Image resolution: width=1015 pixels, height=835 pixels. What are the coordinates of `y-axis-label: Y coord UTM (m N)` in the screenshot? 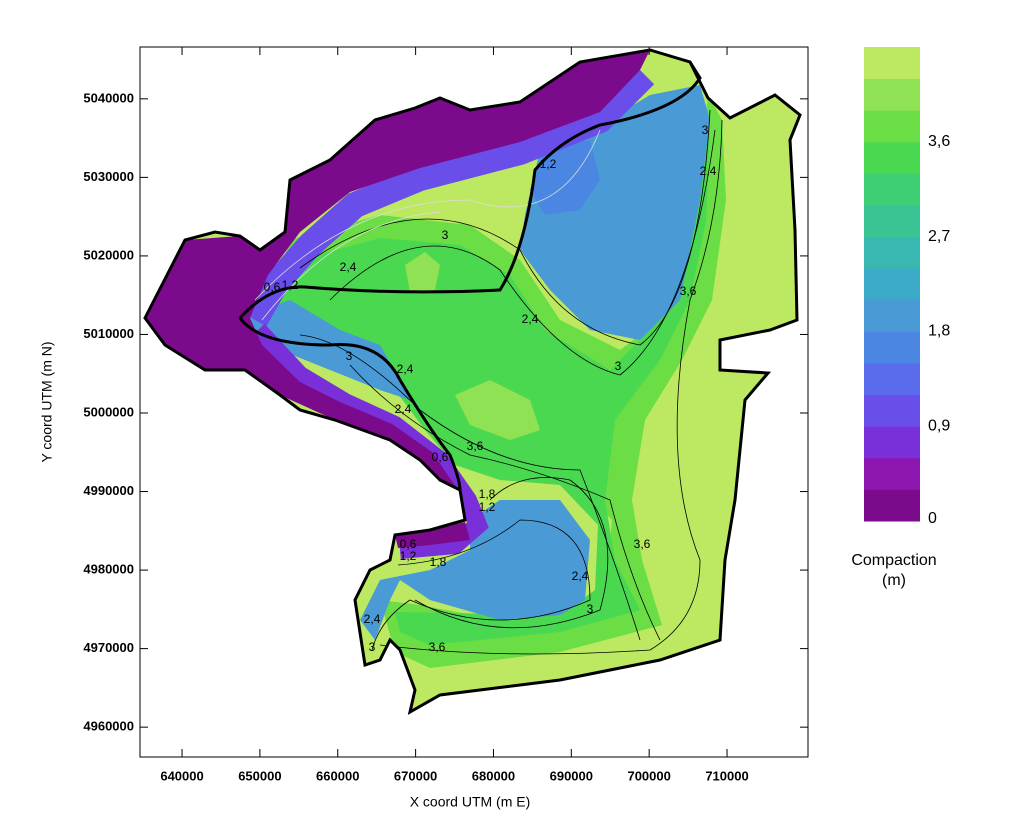 It's located at (47, 401).